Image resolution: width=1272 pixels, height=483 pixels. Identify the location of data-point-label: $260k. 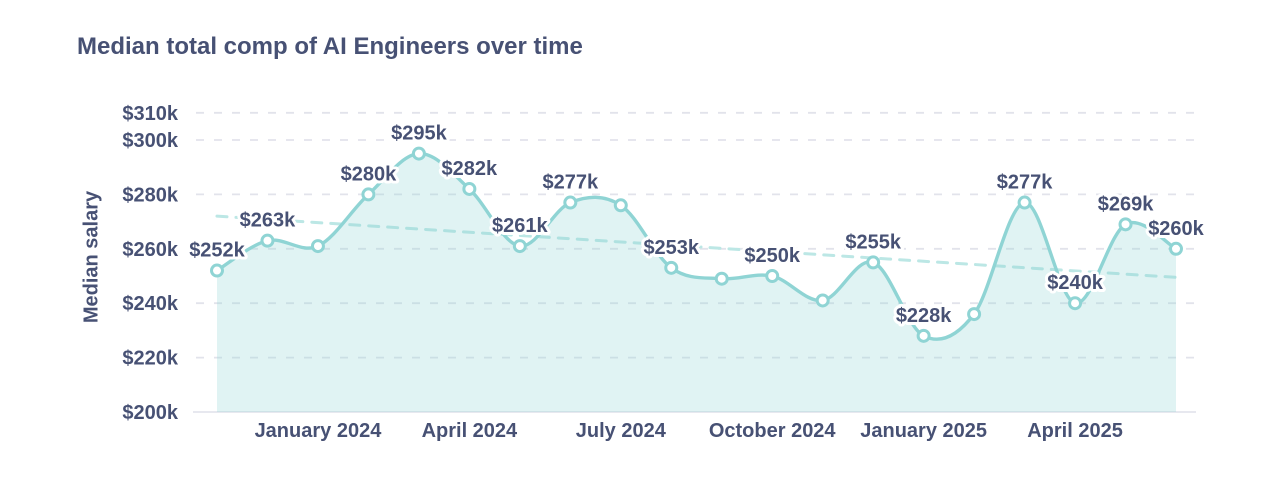
(1176, 229).